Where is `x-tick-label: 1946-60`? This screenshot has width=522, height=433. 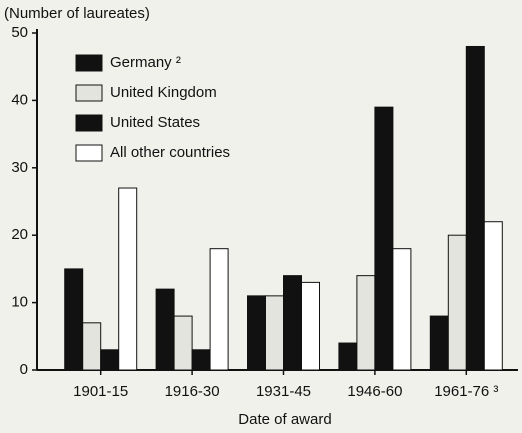
x-tick-label: 1946-60 is located at coordinates (374, 391).